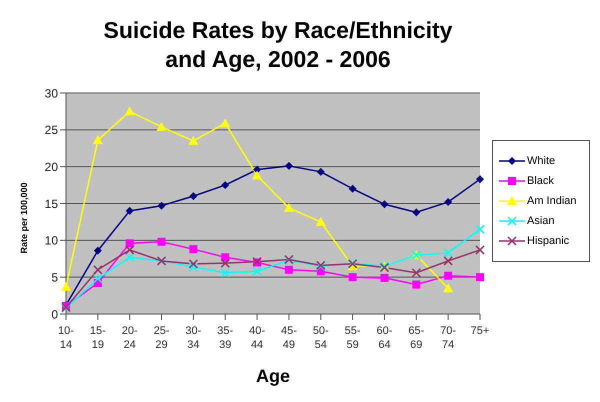  I want to click on legend-label: Black, so click(540, 181).